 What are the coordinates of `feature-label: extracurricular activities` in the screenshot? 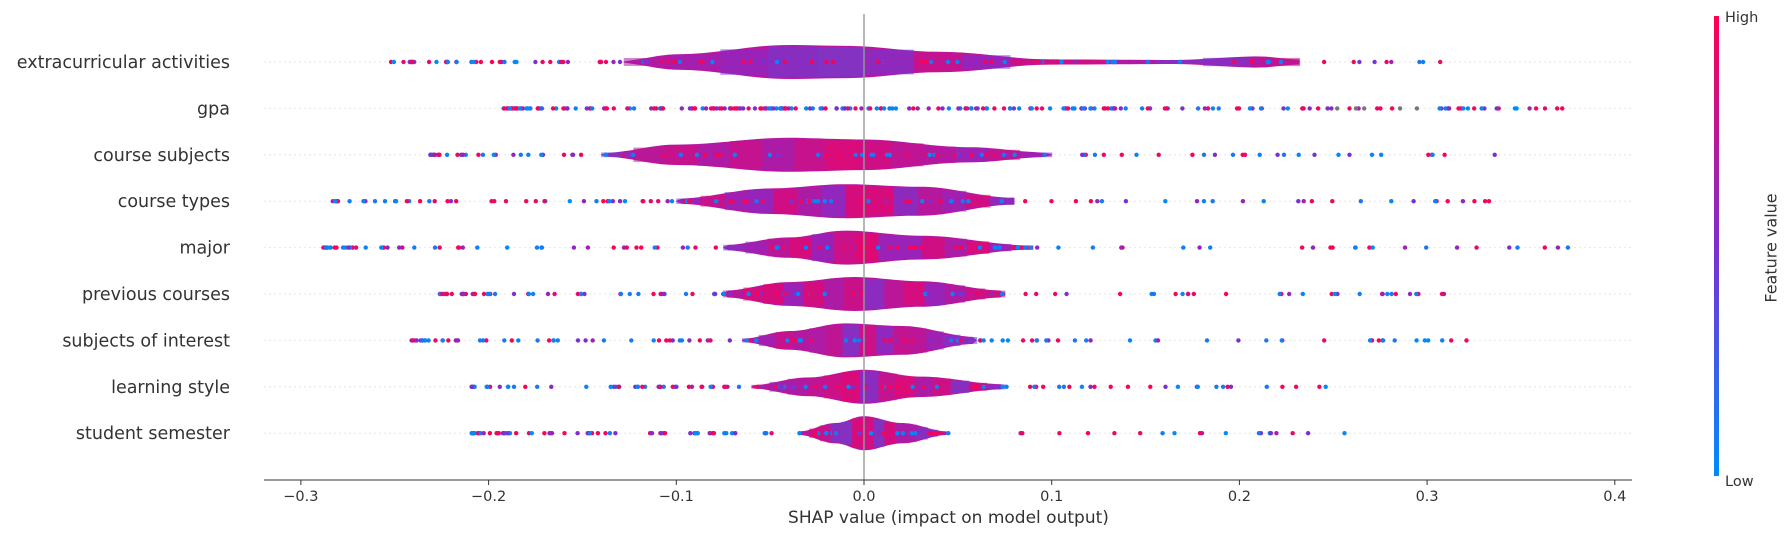 It's located at (123, 63).